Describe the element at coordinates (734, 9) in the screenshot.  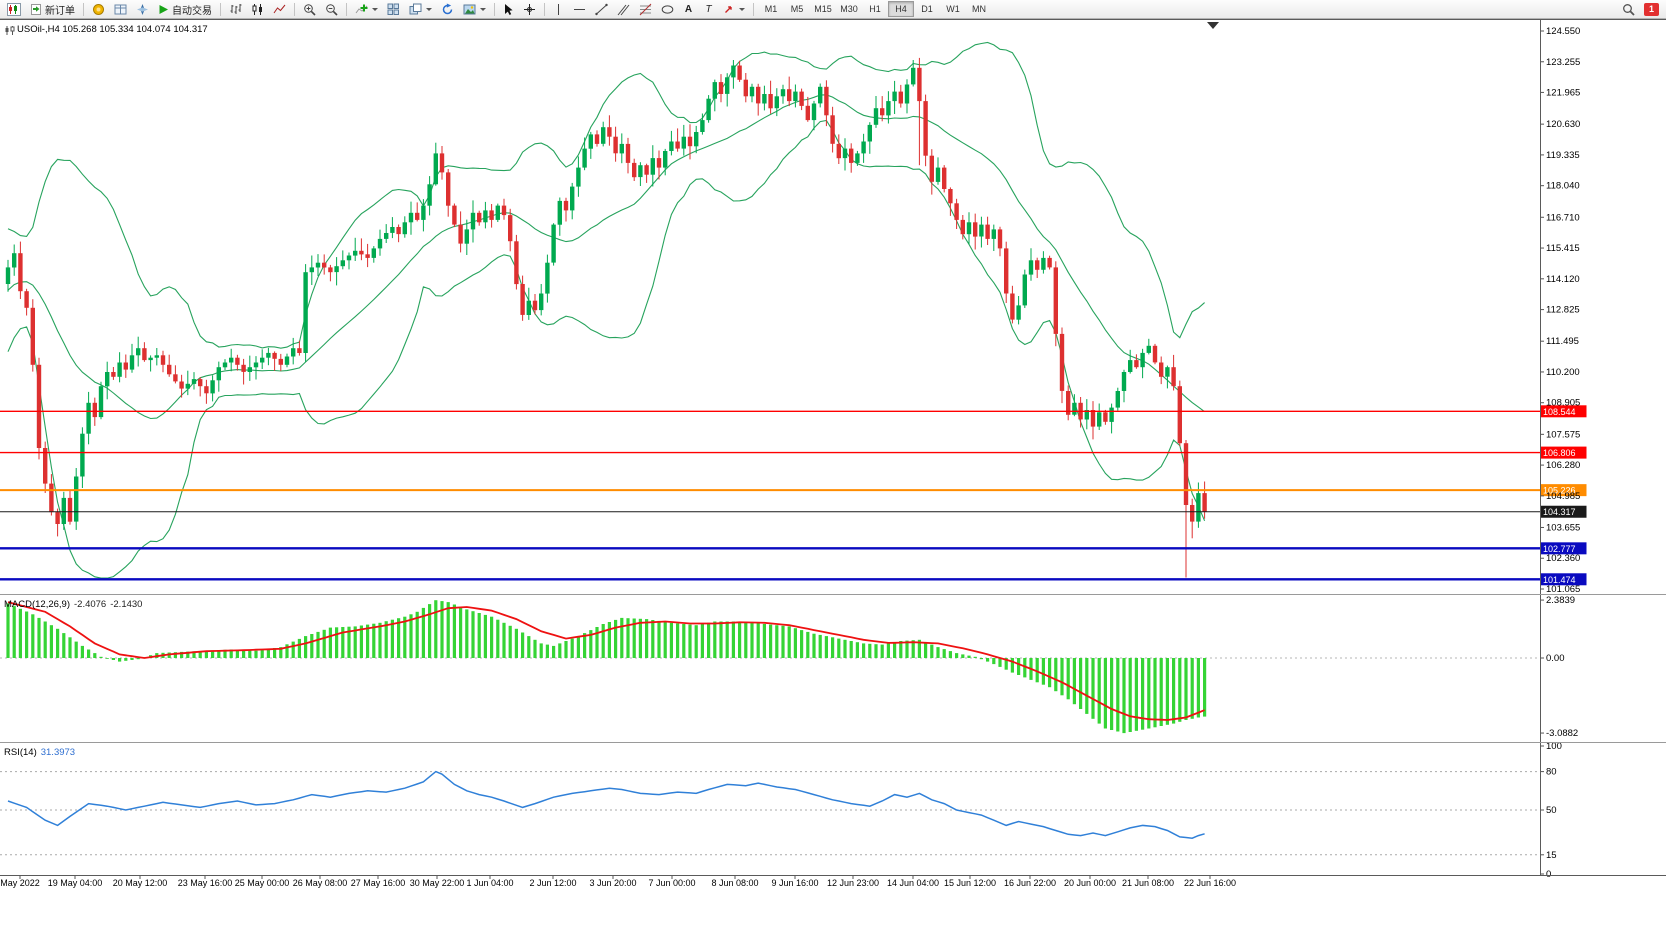
I see `arrows-button` at that location.